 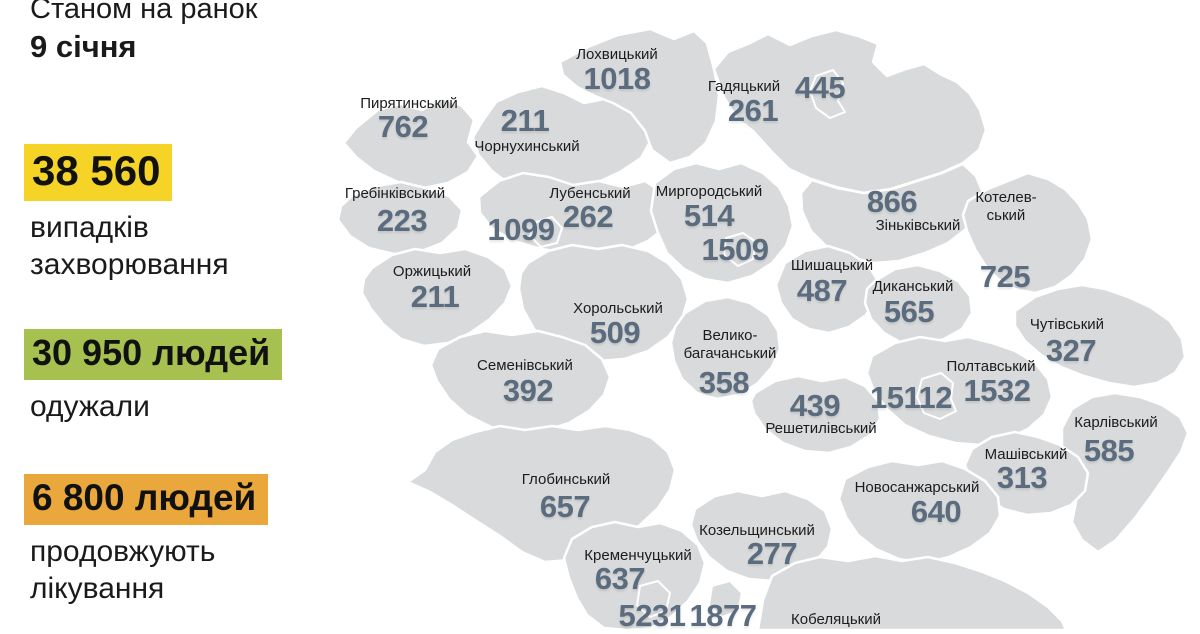 What do you see at coordinates (527, 146) in the screenshot?
I see `district-label: Чорнухинський` at bounding box center [527, 146].